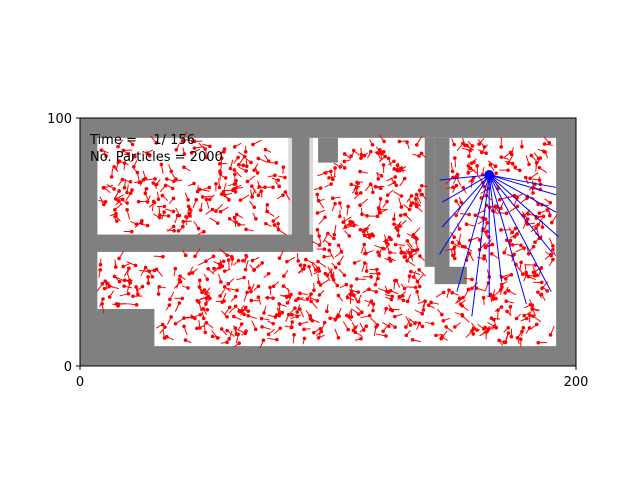  I want to click on y-tick-label-0: 0, so click(68, 367).